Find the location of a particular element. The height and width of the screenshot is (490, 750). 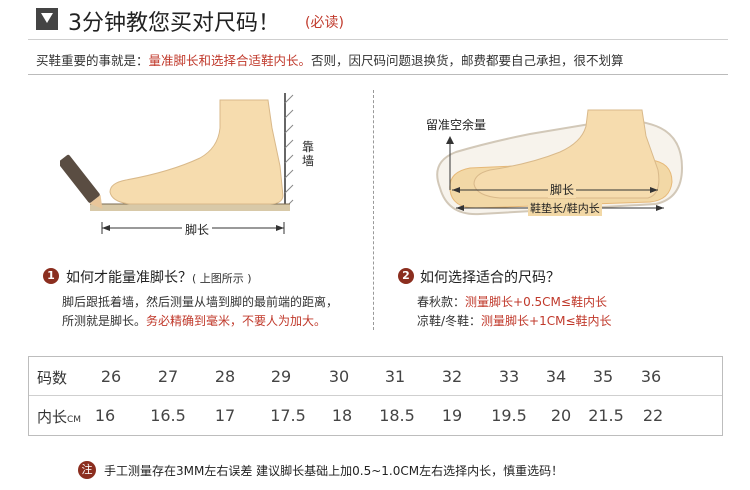

step2-badge: 2 is located at coordinates (406, 276).